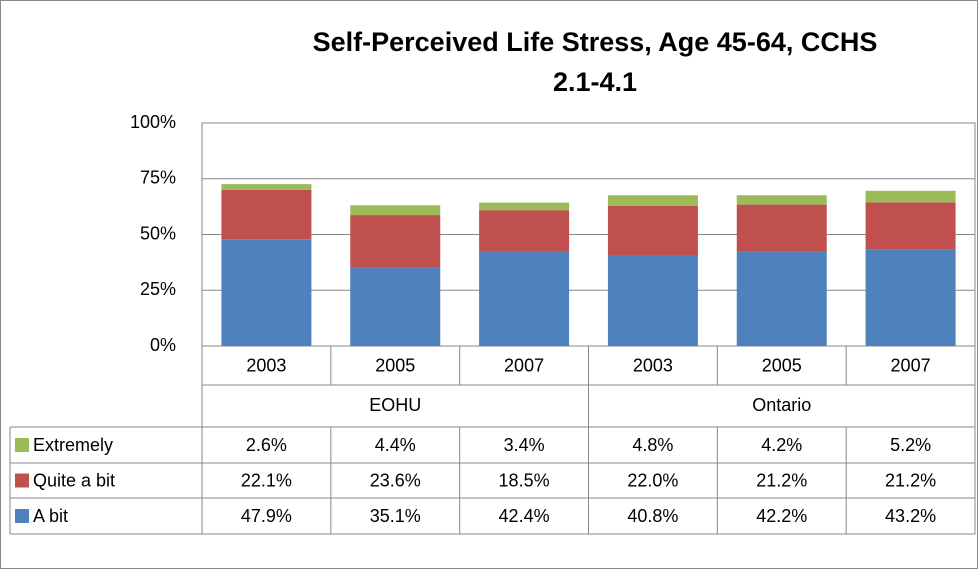 This screenshot has width=978, height=569. I want to click on table-value: 35.1%, so click(395, 516).